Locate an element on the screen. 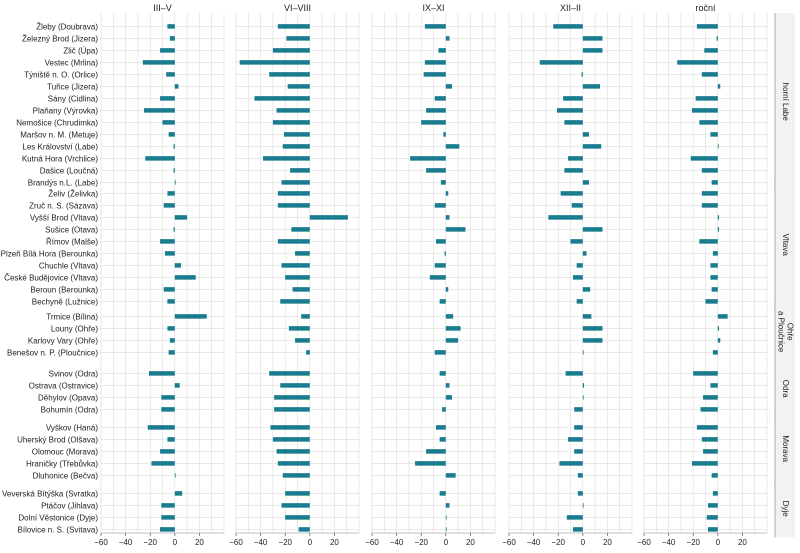 The image size is (800, 553). station-label: Dluhonice (Bečva) is located at coordinates (66, 475).